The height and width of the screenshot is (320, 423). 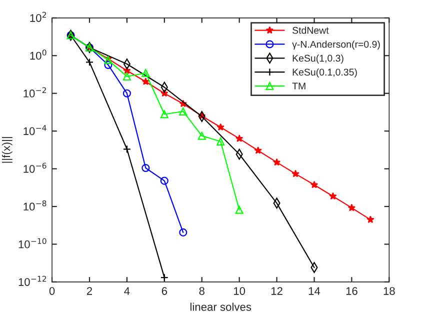 I want to click on x-tick-label: 18, so click(x=389, y=291).